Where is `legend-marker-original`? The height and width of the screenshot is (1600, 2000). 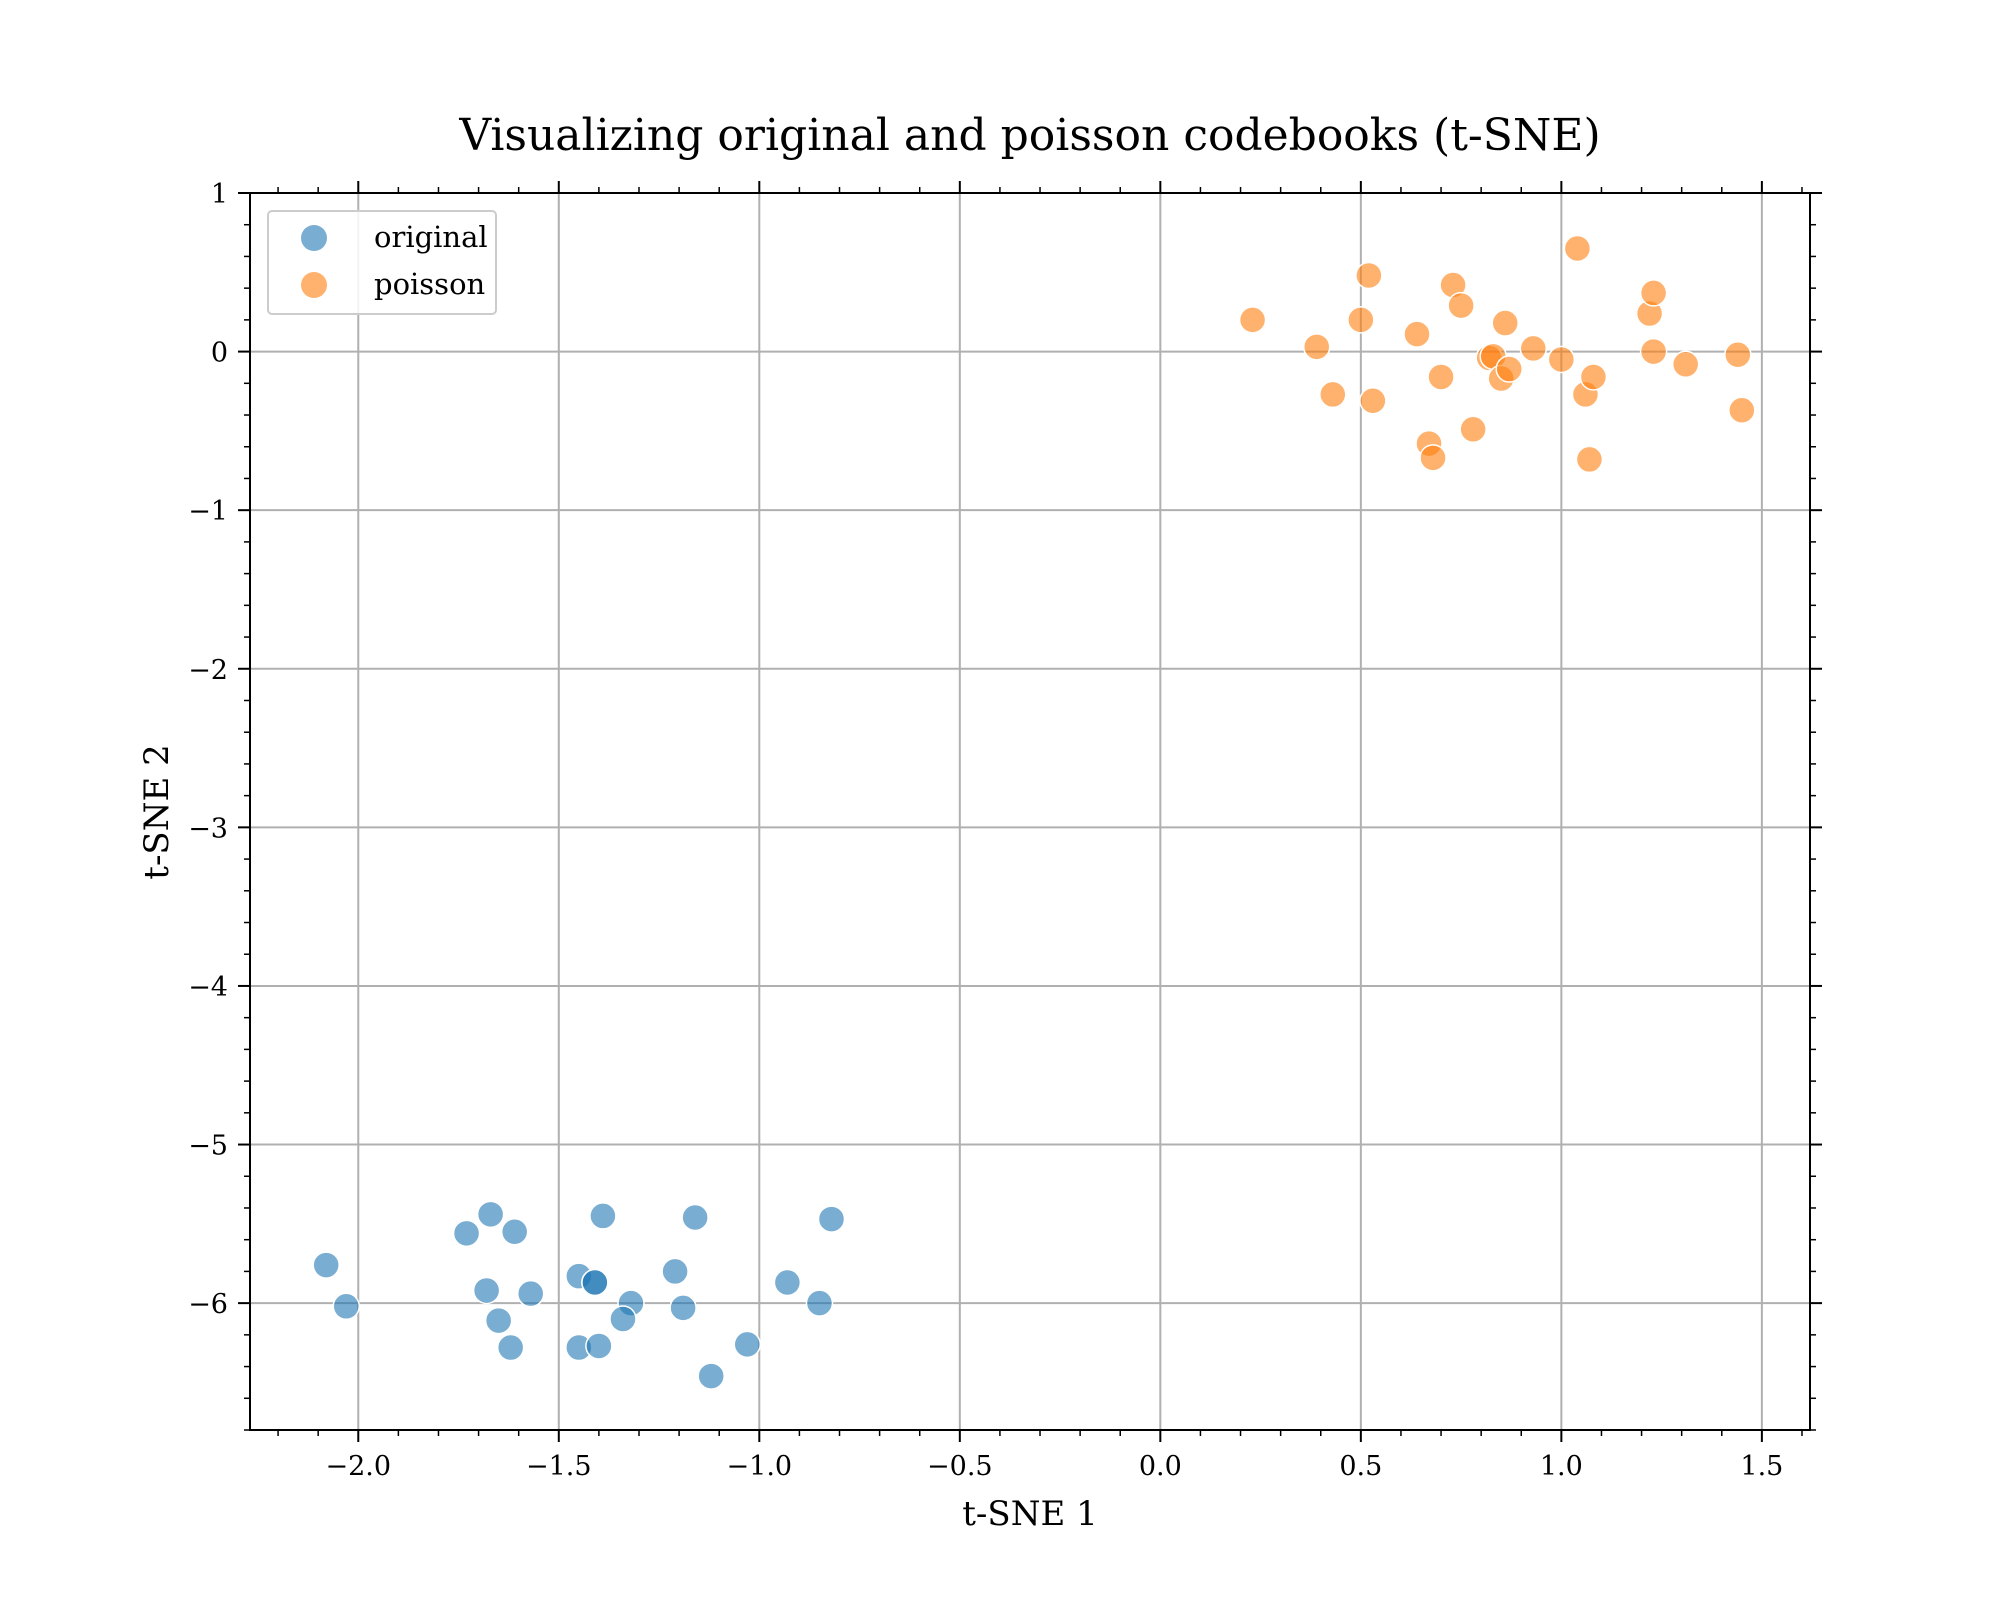 legend-marker-original is located at coordinates (314, 238).